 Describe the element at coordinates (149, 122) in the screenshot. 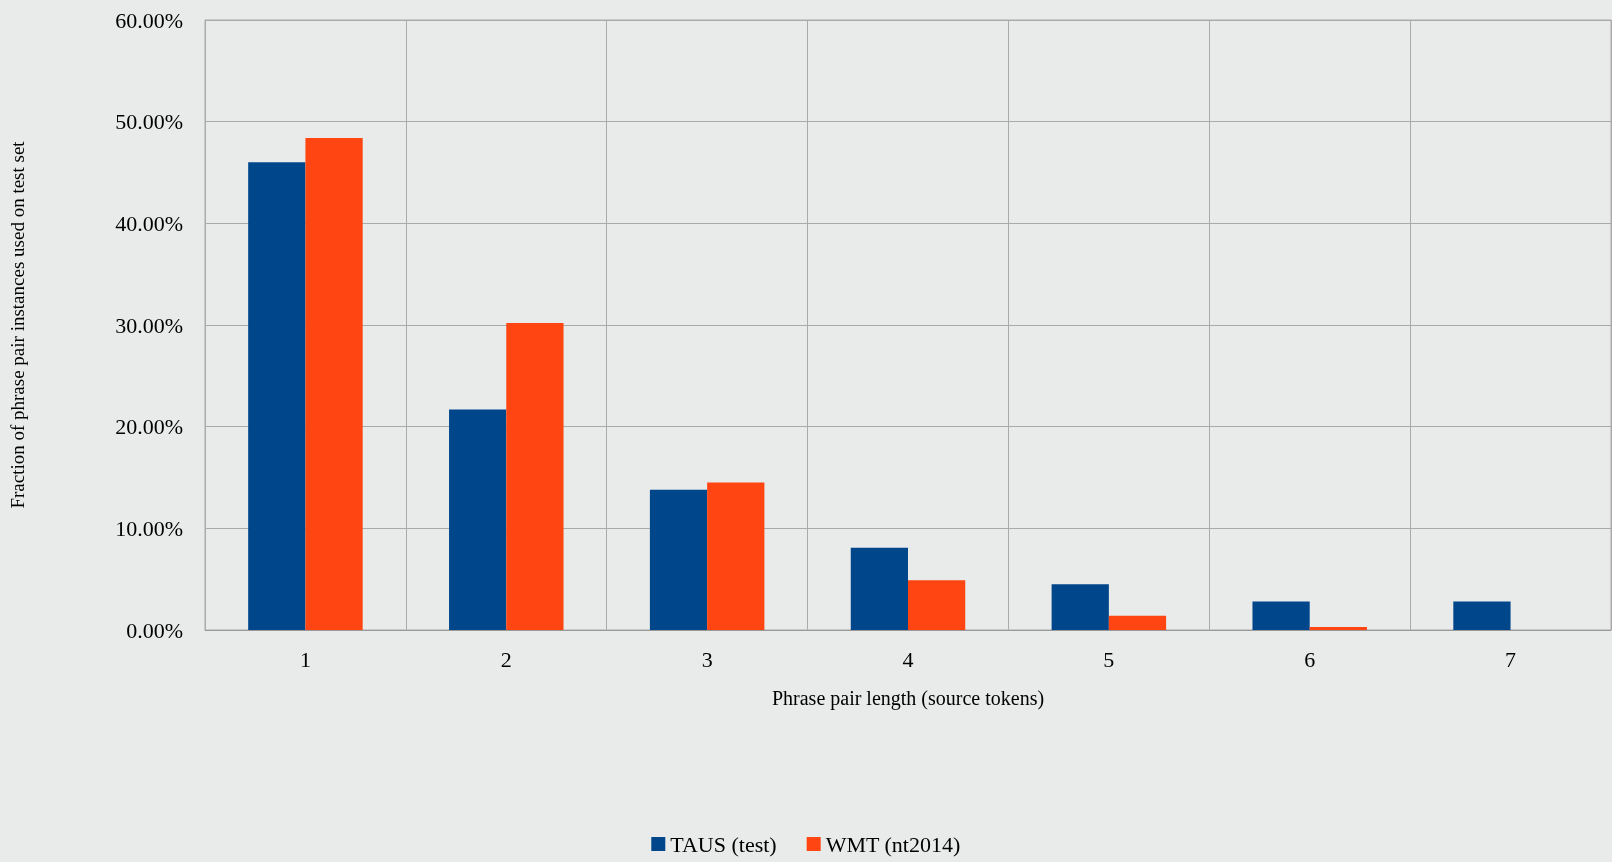

I see `y-tick-label: 50.00%` at that location.